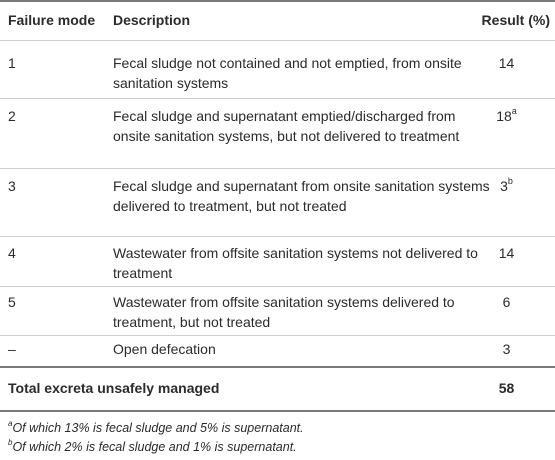 Image resolution: width=555 pixels, height=460 pixels. What do you see at coordinates (277, 367) in the screenshot?
I see `total-rule` at bounding box center [277, 367].